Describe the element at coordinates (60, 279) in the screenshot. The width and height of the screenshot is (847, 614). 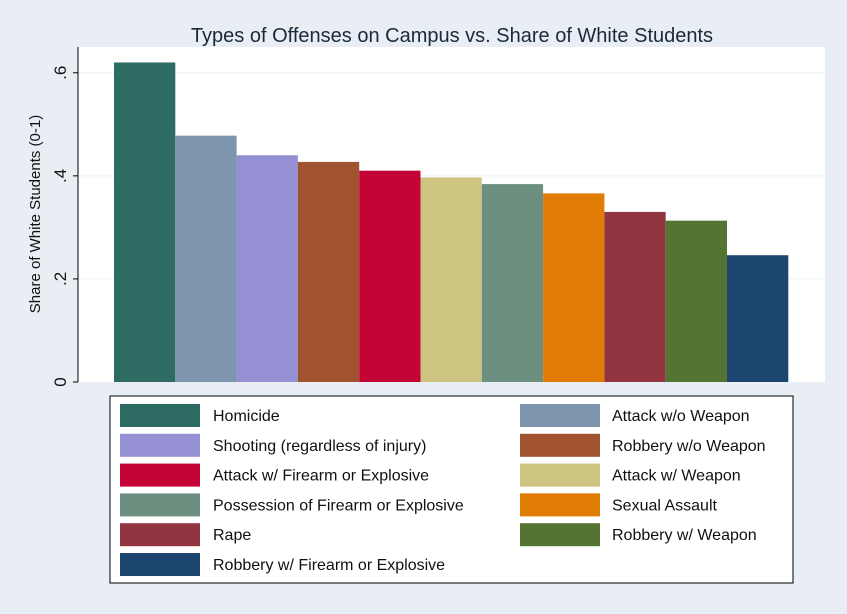
I see `y-tick-label: .2` at that location.